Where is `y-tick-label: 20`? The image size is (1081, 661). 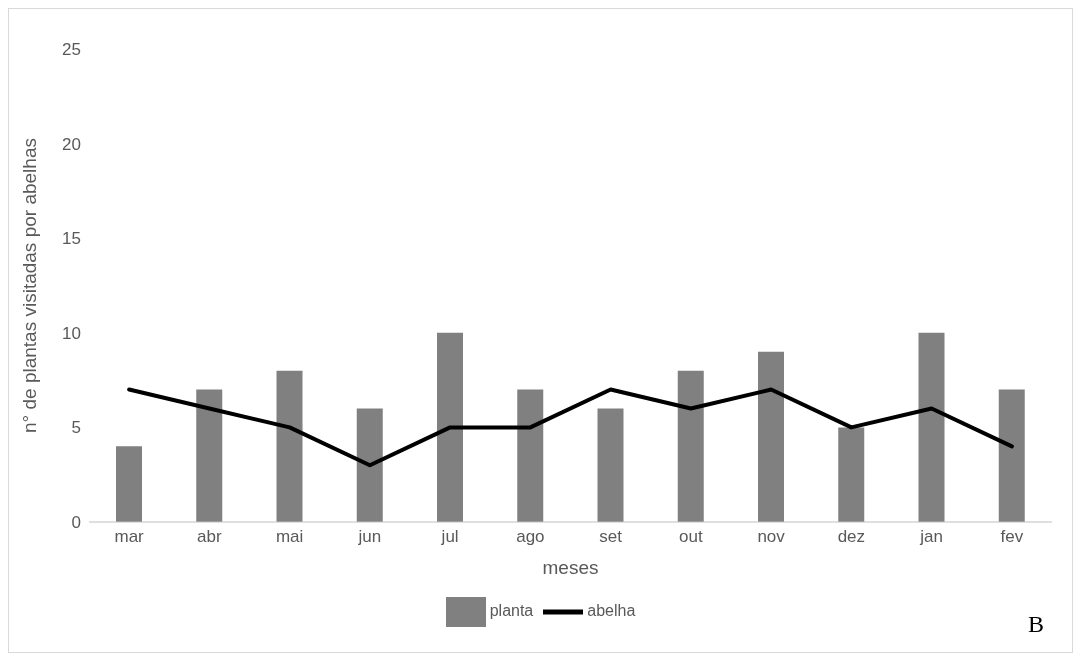
y-tick-label: 20 is located at coordinates (71, 144).